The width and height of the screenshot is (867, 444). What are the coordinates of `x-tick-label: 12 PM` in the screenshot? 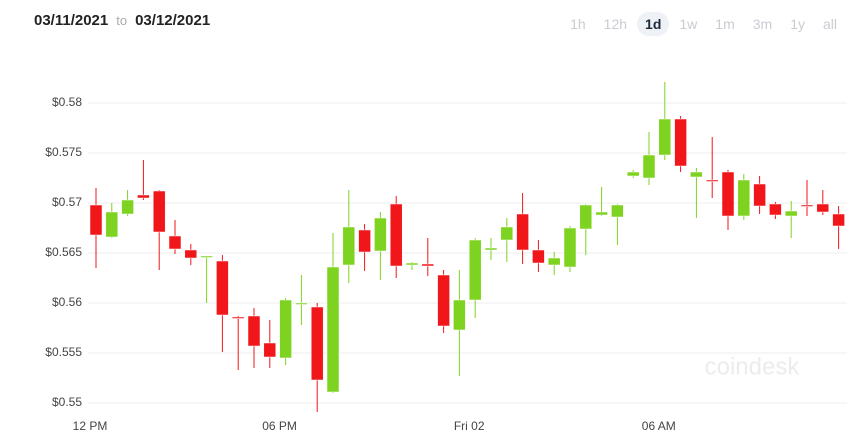 It's located at (90, 426).